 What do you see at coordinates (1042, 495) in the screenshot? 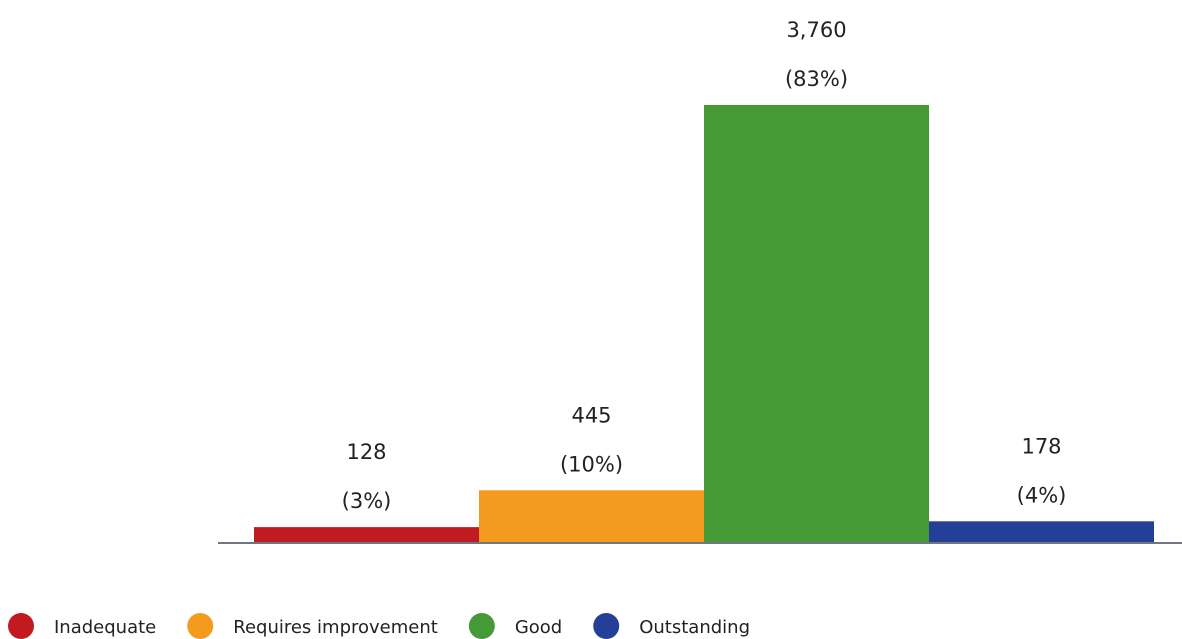
I see `percentage-label: (4%)` at bounding box center [1042, 495].